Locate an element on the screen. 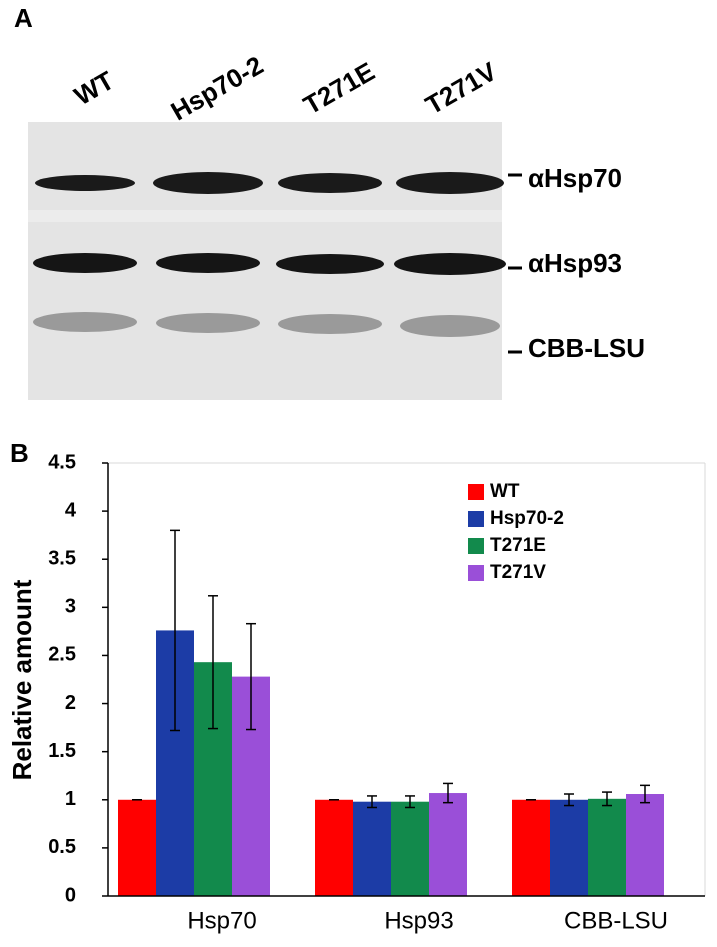  legend-label: T271E is located at coordinates (518, 545).